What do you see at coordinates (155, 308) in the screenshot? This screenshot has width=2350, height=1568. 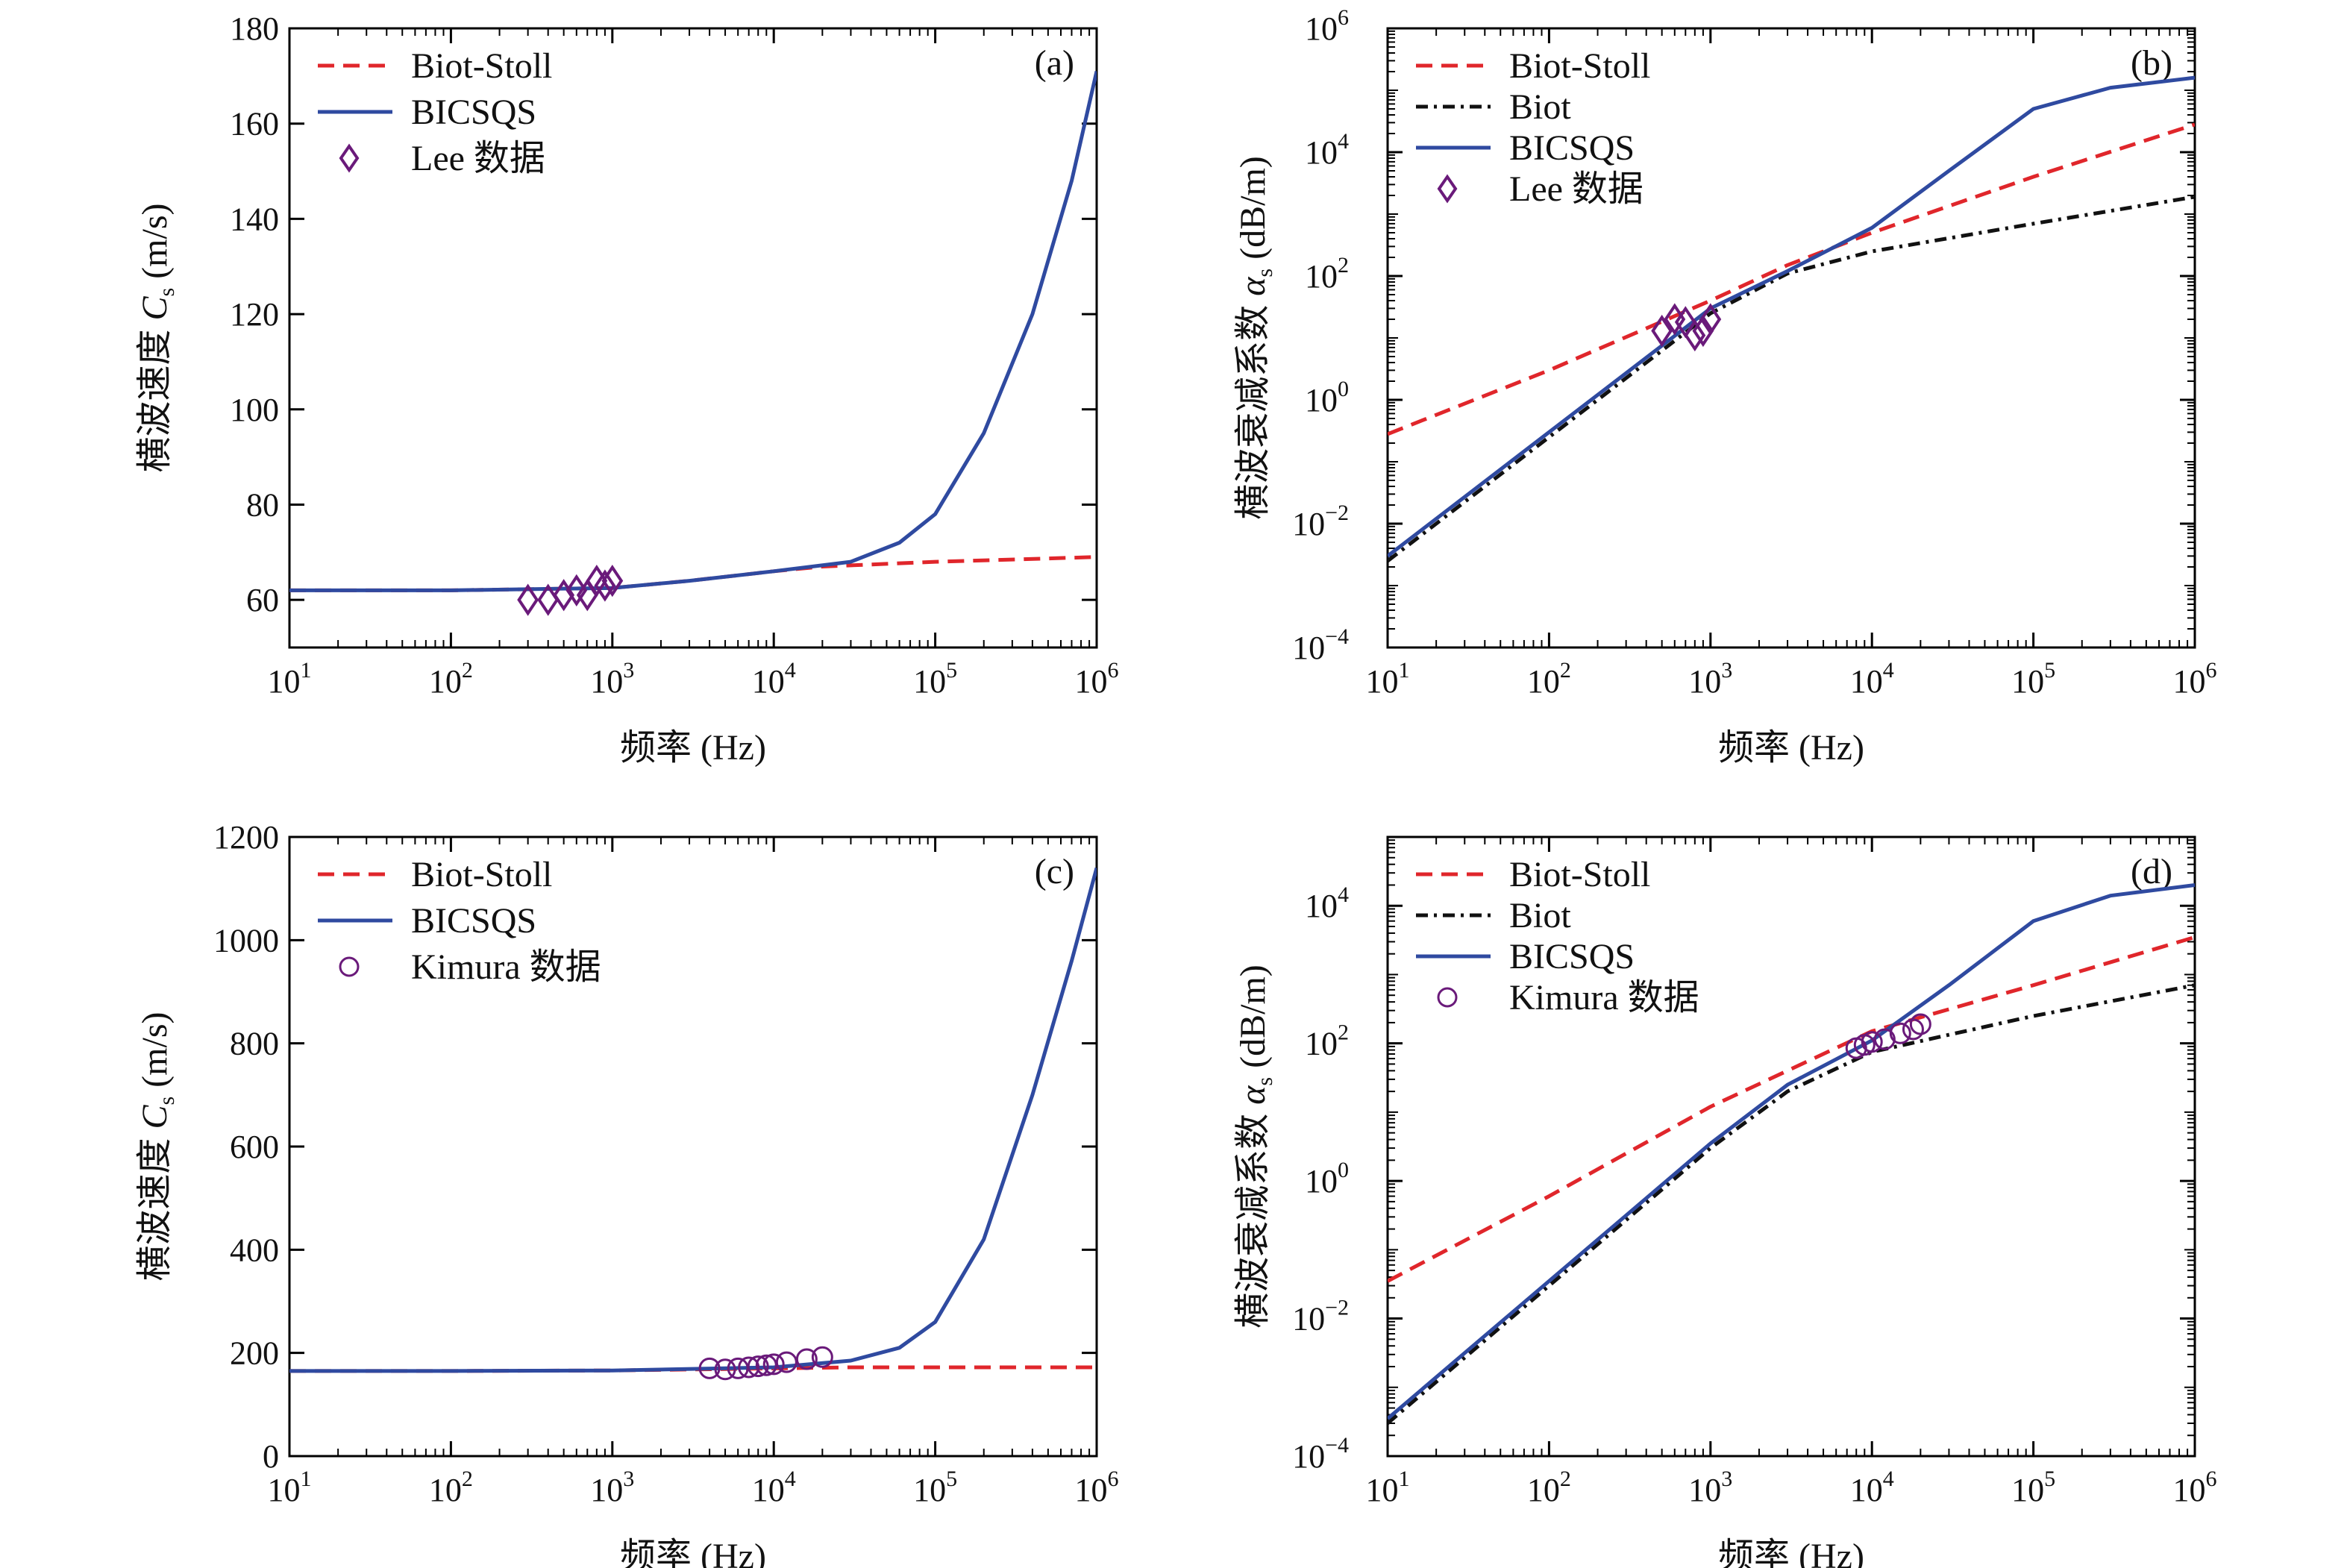 I see `y-axis-label-symbol: C` at bounding box center [155, 308].